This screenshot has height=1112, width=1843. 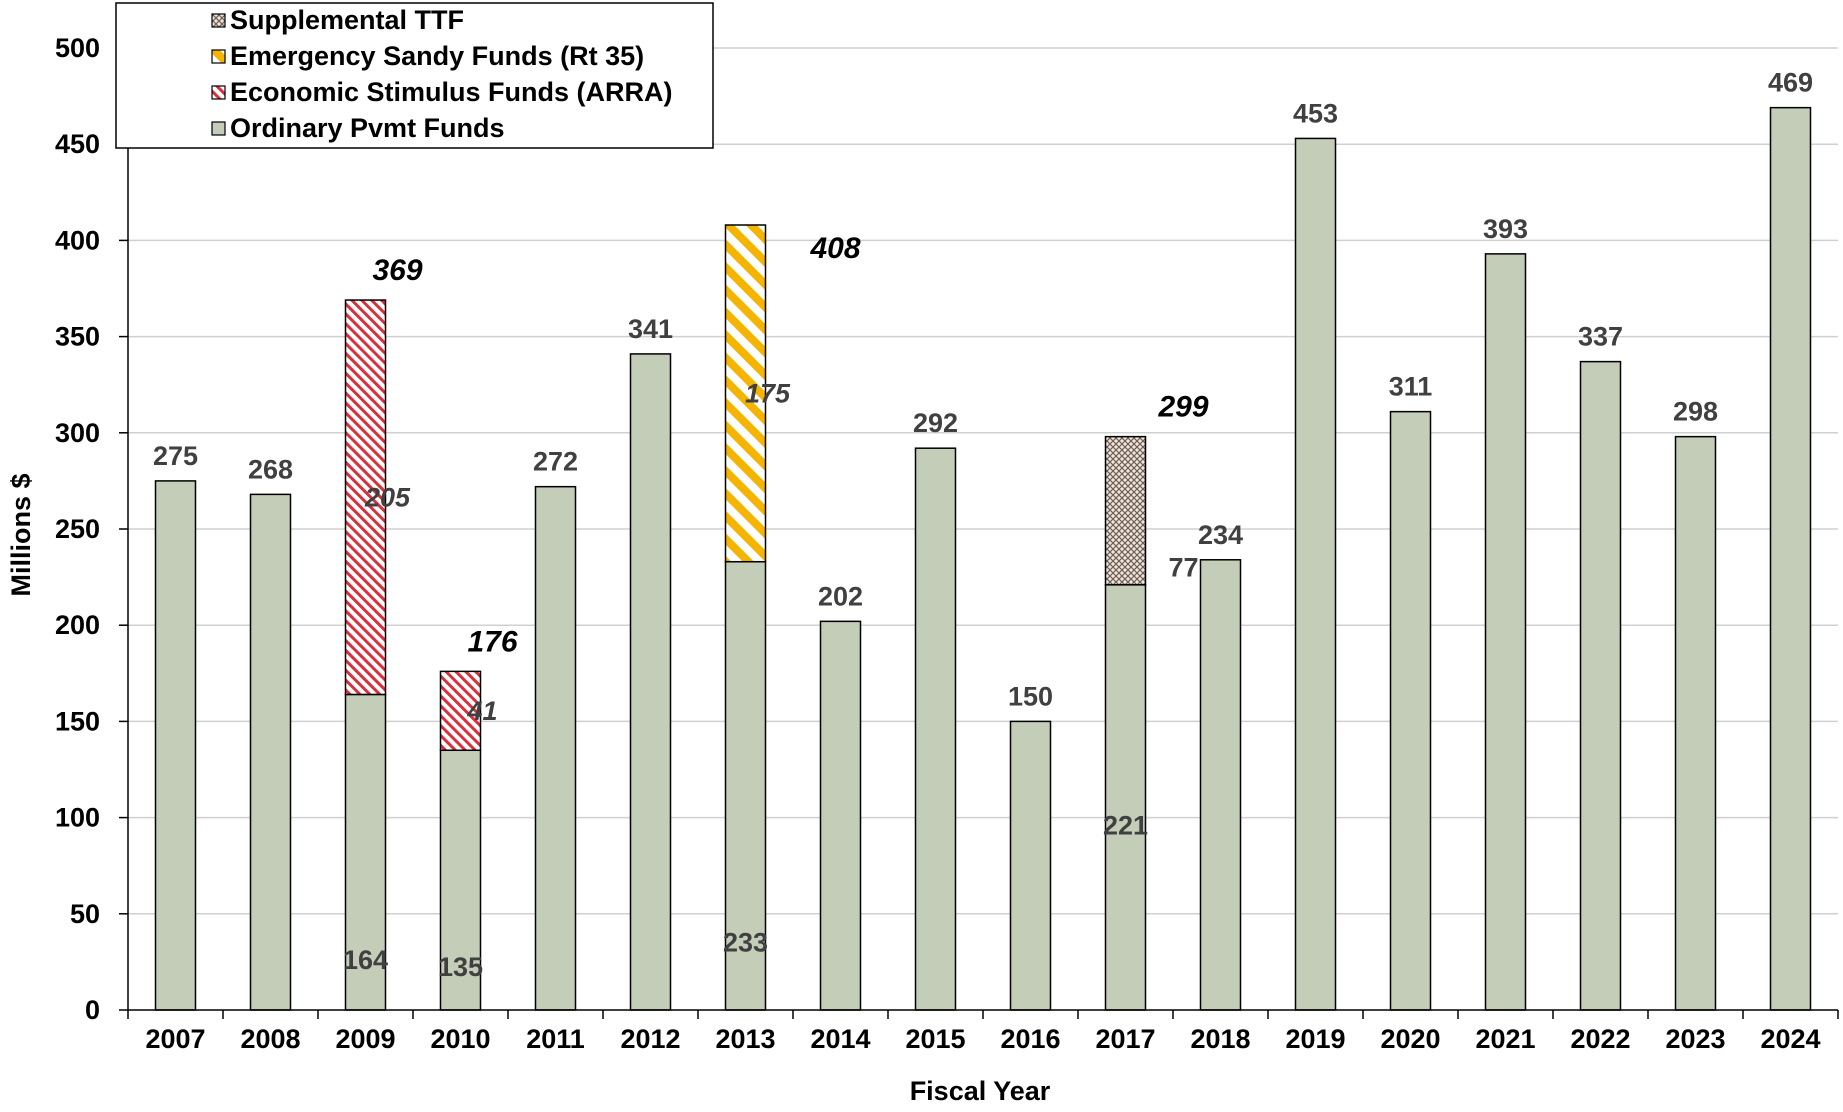 What do you see at coordinates (175, 1039) in the screenshot?
I see `x-tick-label: 2007` at bounding box center [175, 1039].